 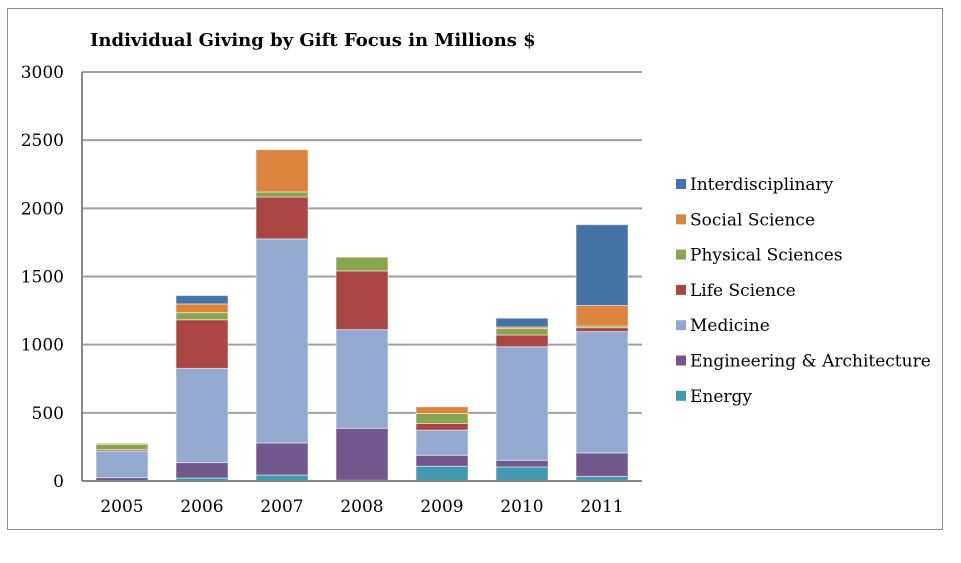 What do you see at coordinates (281, 507) in the screenshot?
I see `x-tick-label: 2007` at bounding box center [281, 507].